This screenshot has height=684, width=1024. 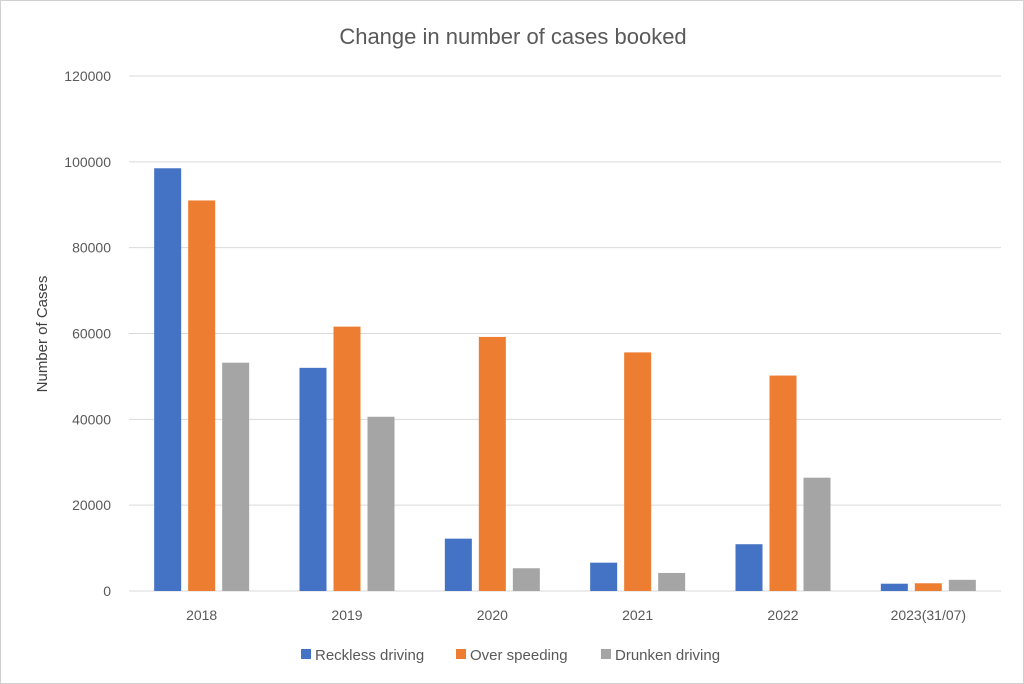 What do you see at coordinates (492, 615) in the screenshot?
I see `x-tick-label: 2020` at bounding box center [492, 615].